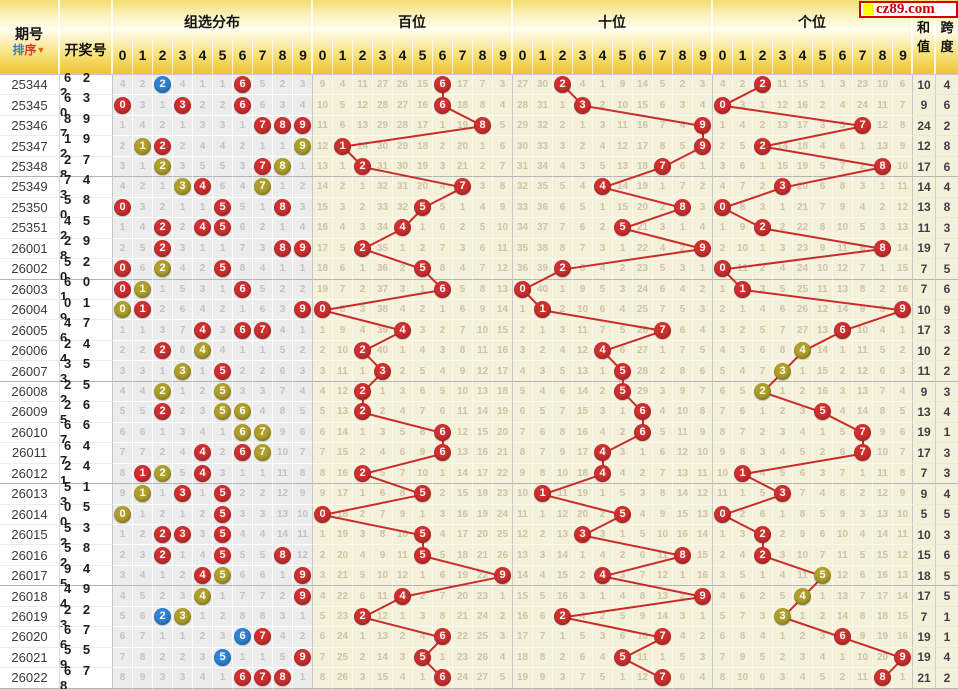  I want to click on sum-cell: 18, so click(924, 576).